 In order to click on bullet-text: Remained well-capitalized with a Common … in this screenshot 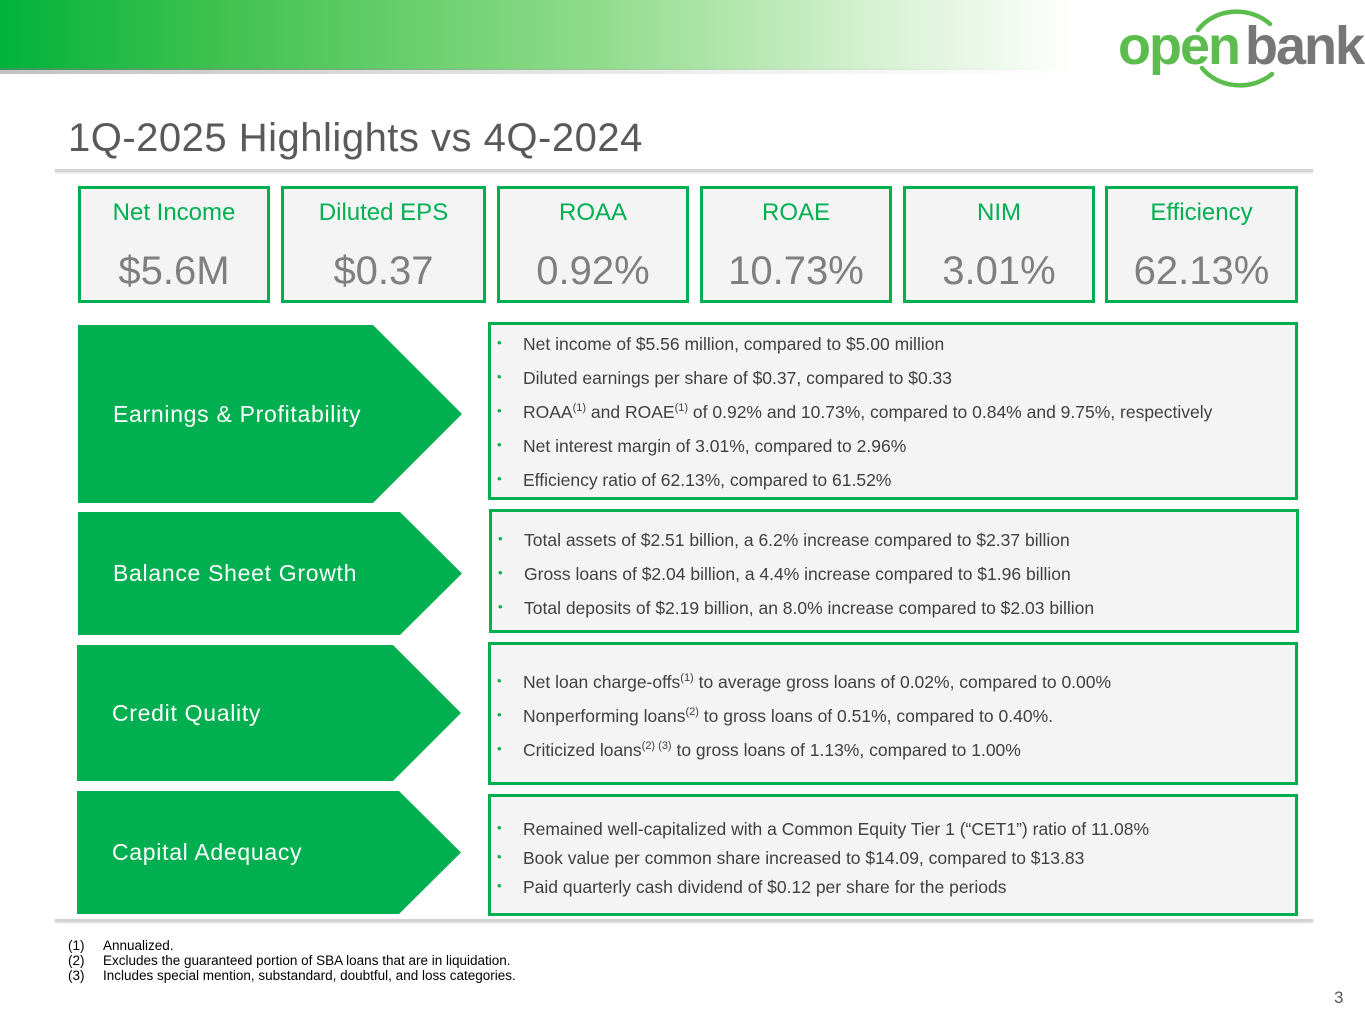, I will do `click(836, 829)`.